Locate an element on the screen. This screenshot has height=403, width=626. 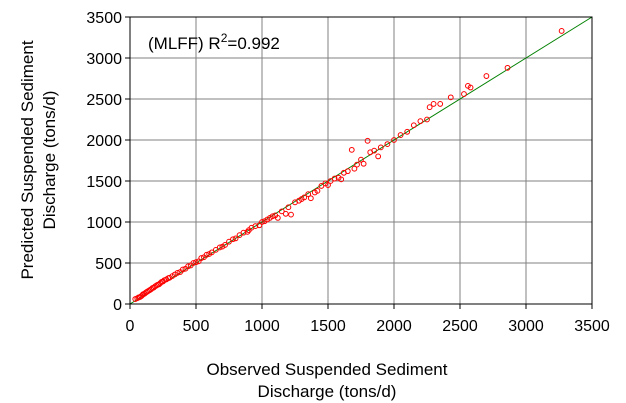
x-tick-label: 0 is located at coordinates (130, 326).